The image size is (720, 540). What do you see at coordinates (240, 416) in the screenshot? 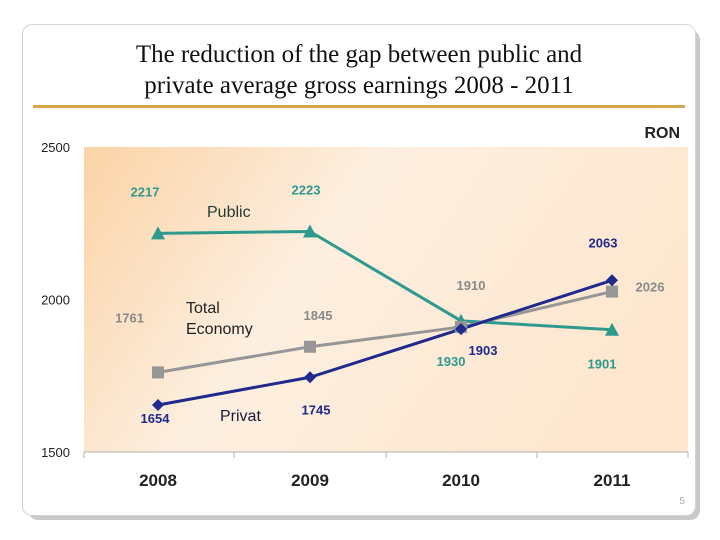
I see `series-name-private: Privat` at bounding box center [240, 416].